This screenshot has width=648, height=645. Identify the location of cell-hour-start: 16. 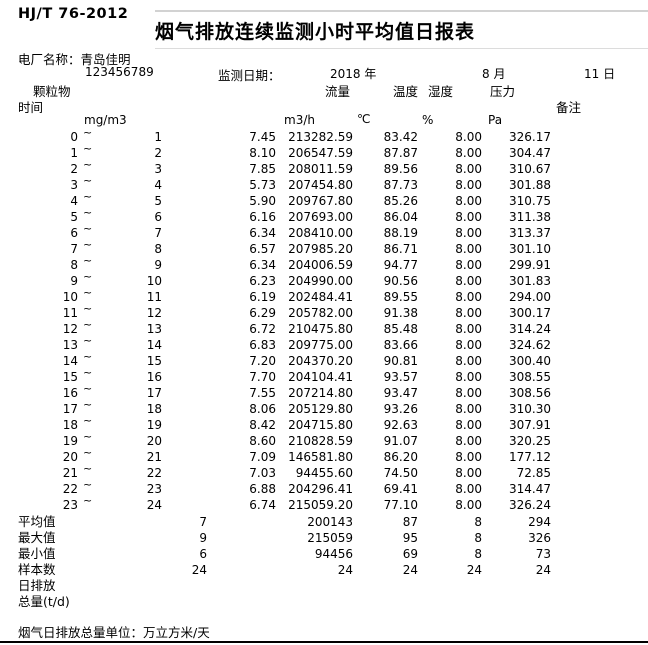
(70, 393).